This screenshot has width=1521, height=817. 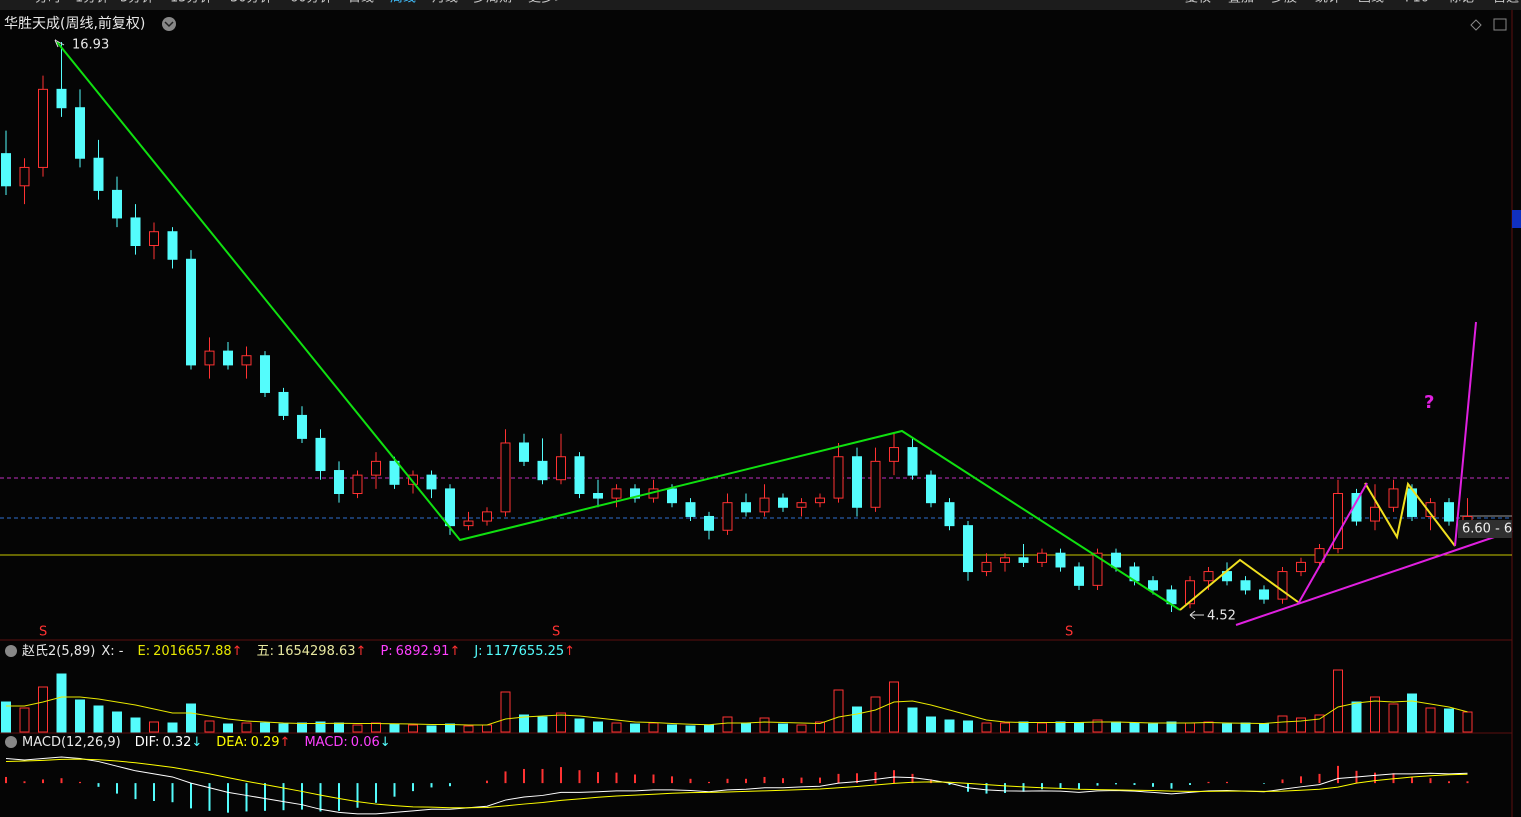 I want to click on toolbar-item: 标记, so click(x=1461, y=3).